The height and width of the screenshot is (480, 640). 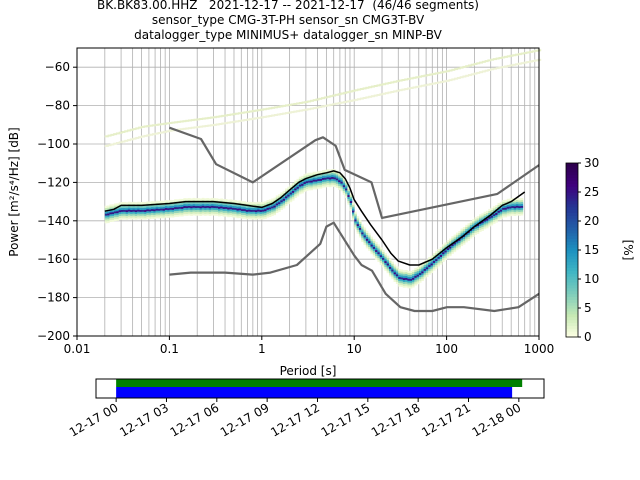 I want to click on colorbar-tick-label: 30, so click(x=591, y=163).